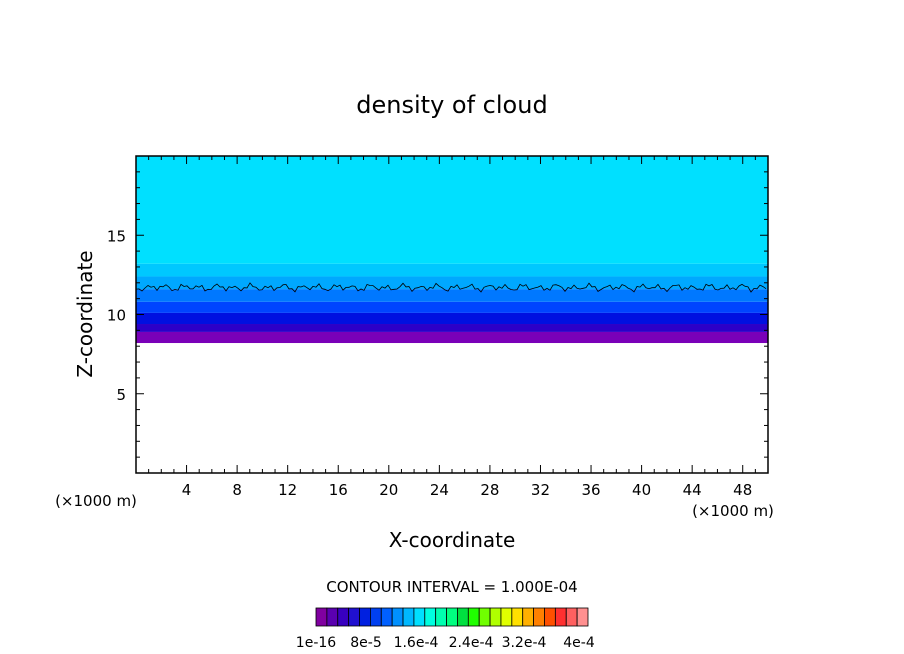 The width and height of the screenshot is (904, 654). Describe the element at coordinates (287, 490) in the screenshot. I see `x-tick-label: 12` at that location.